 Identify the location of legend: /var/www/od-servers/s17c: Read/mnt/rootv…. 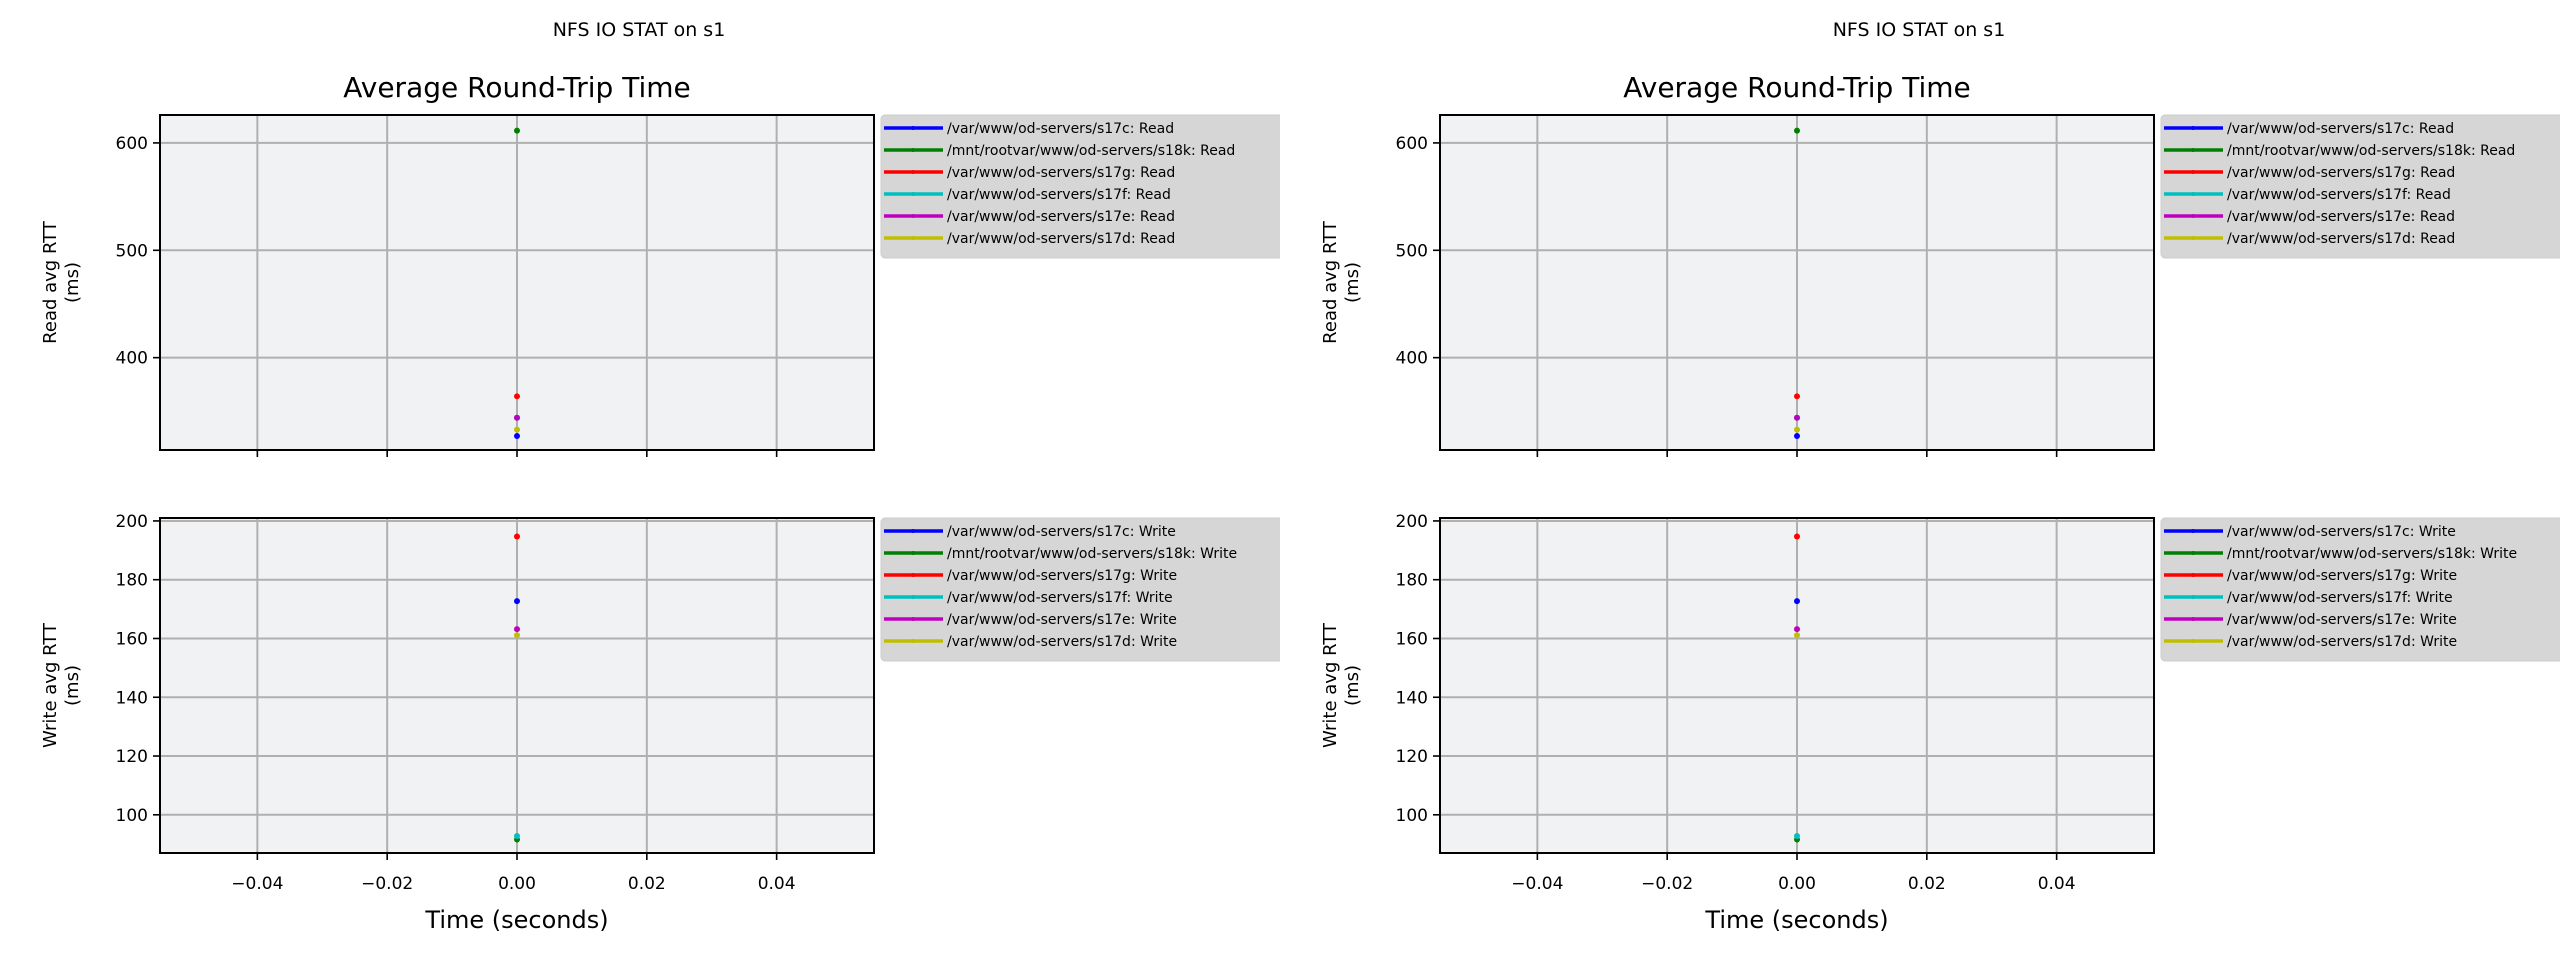
(1080, 186).